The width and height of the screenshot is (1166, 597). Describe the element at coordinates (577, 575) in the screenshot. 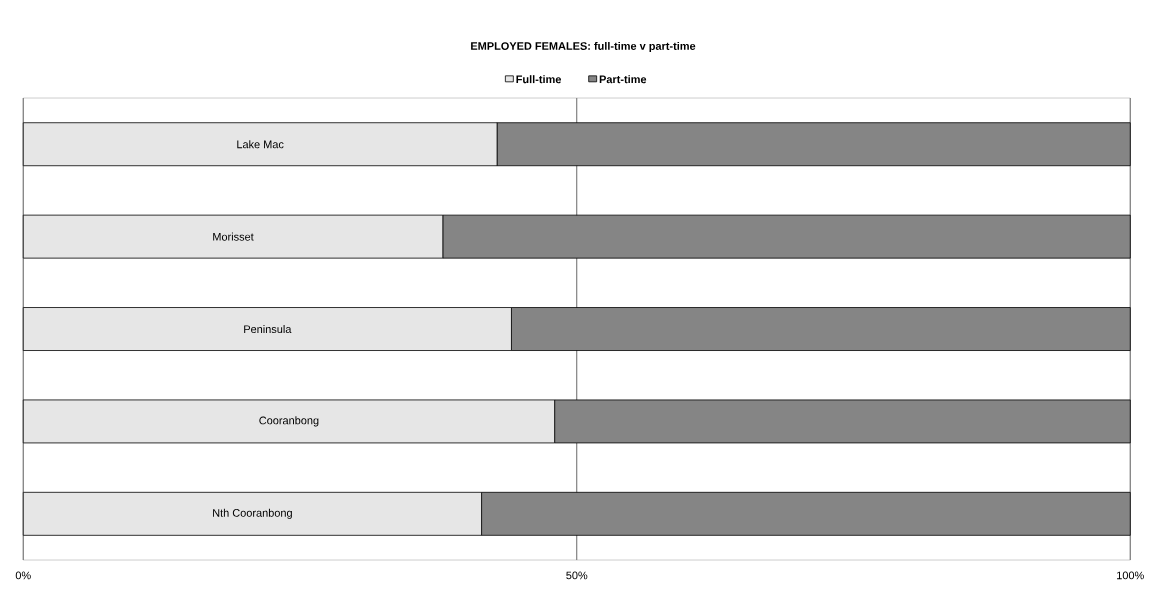

I see `x-tick-label: 50%` at that location.